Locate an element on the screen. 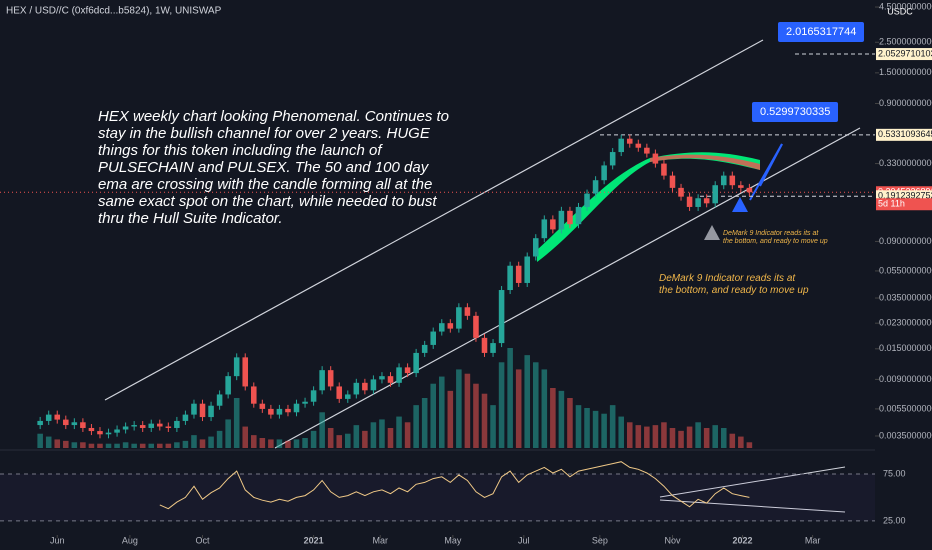 This screenshot has width=932, height=550. currency: USDC is located at coordinates (900, 11).